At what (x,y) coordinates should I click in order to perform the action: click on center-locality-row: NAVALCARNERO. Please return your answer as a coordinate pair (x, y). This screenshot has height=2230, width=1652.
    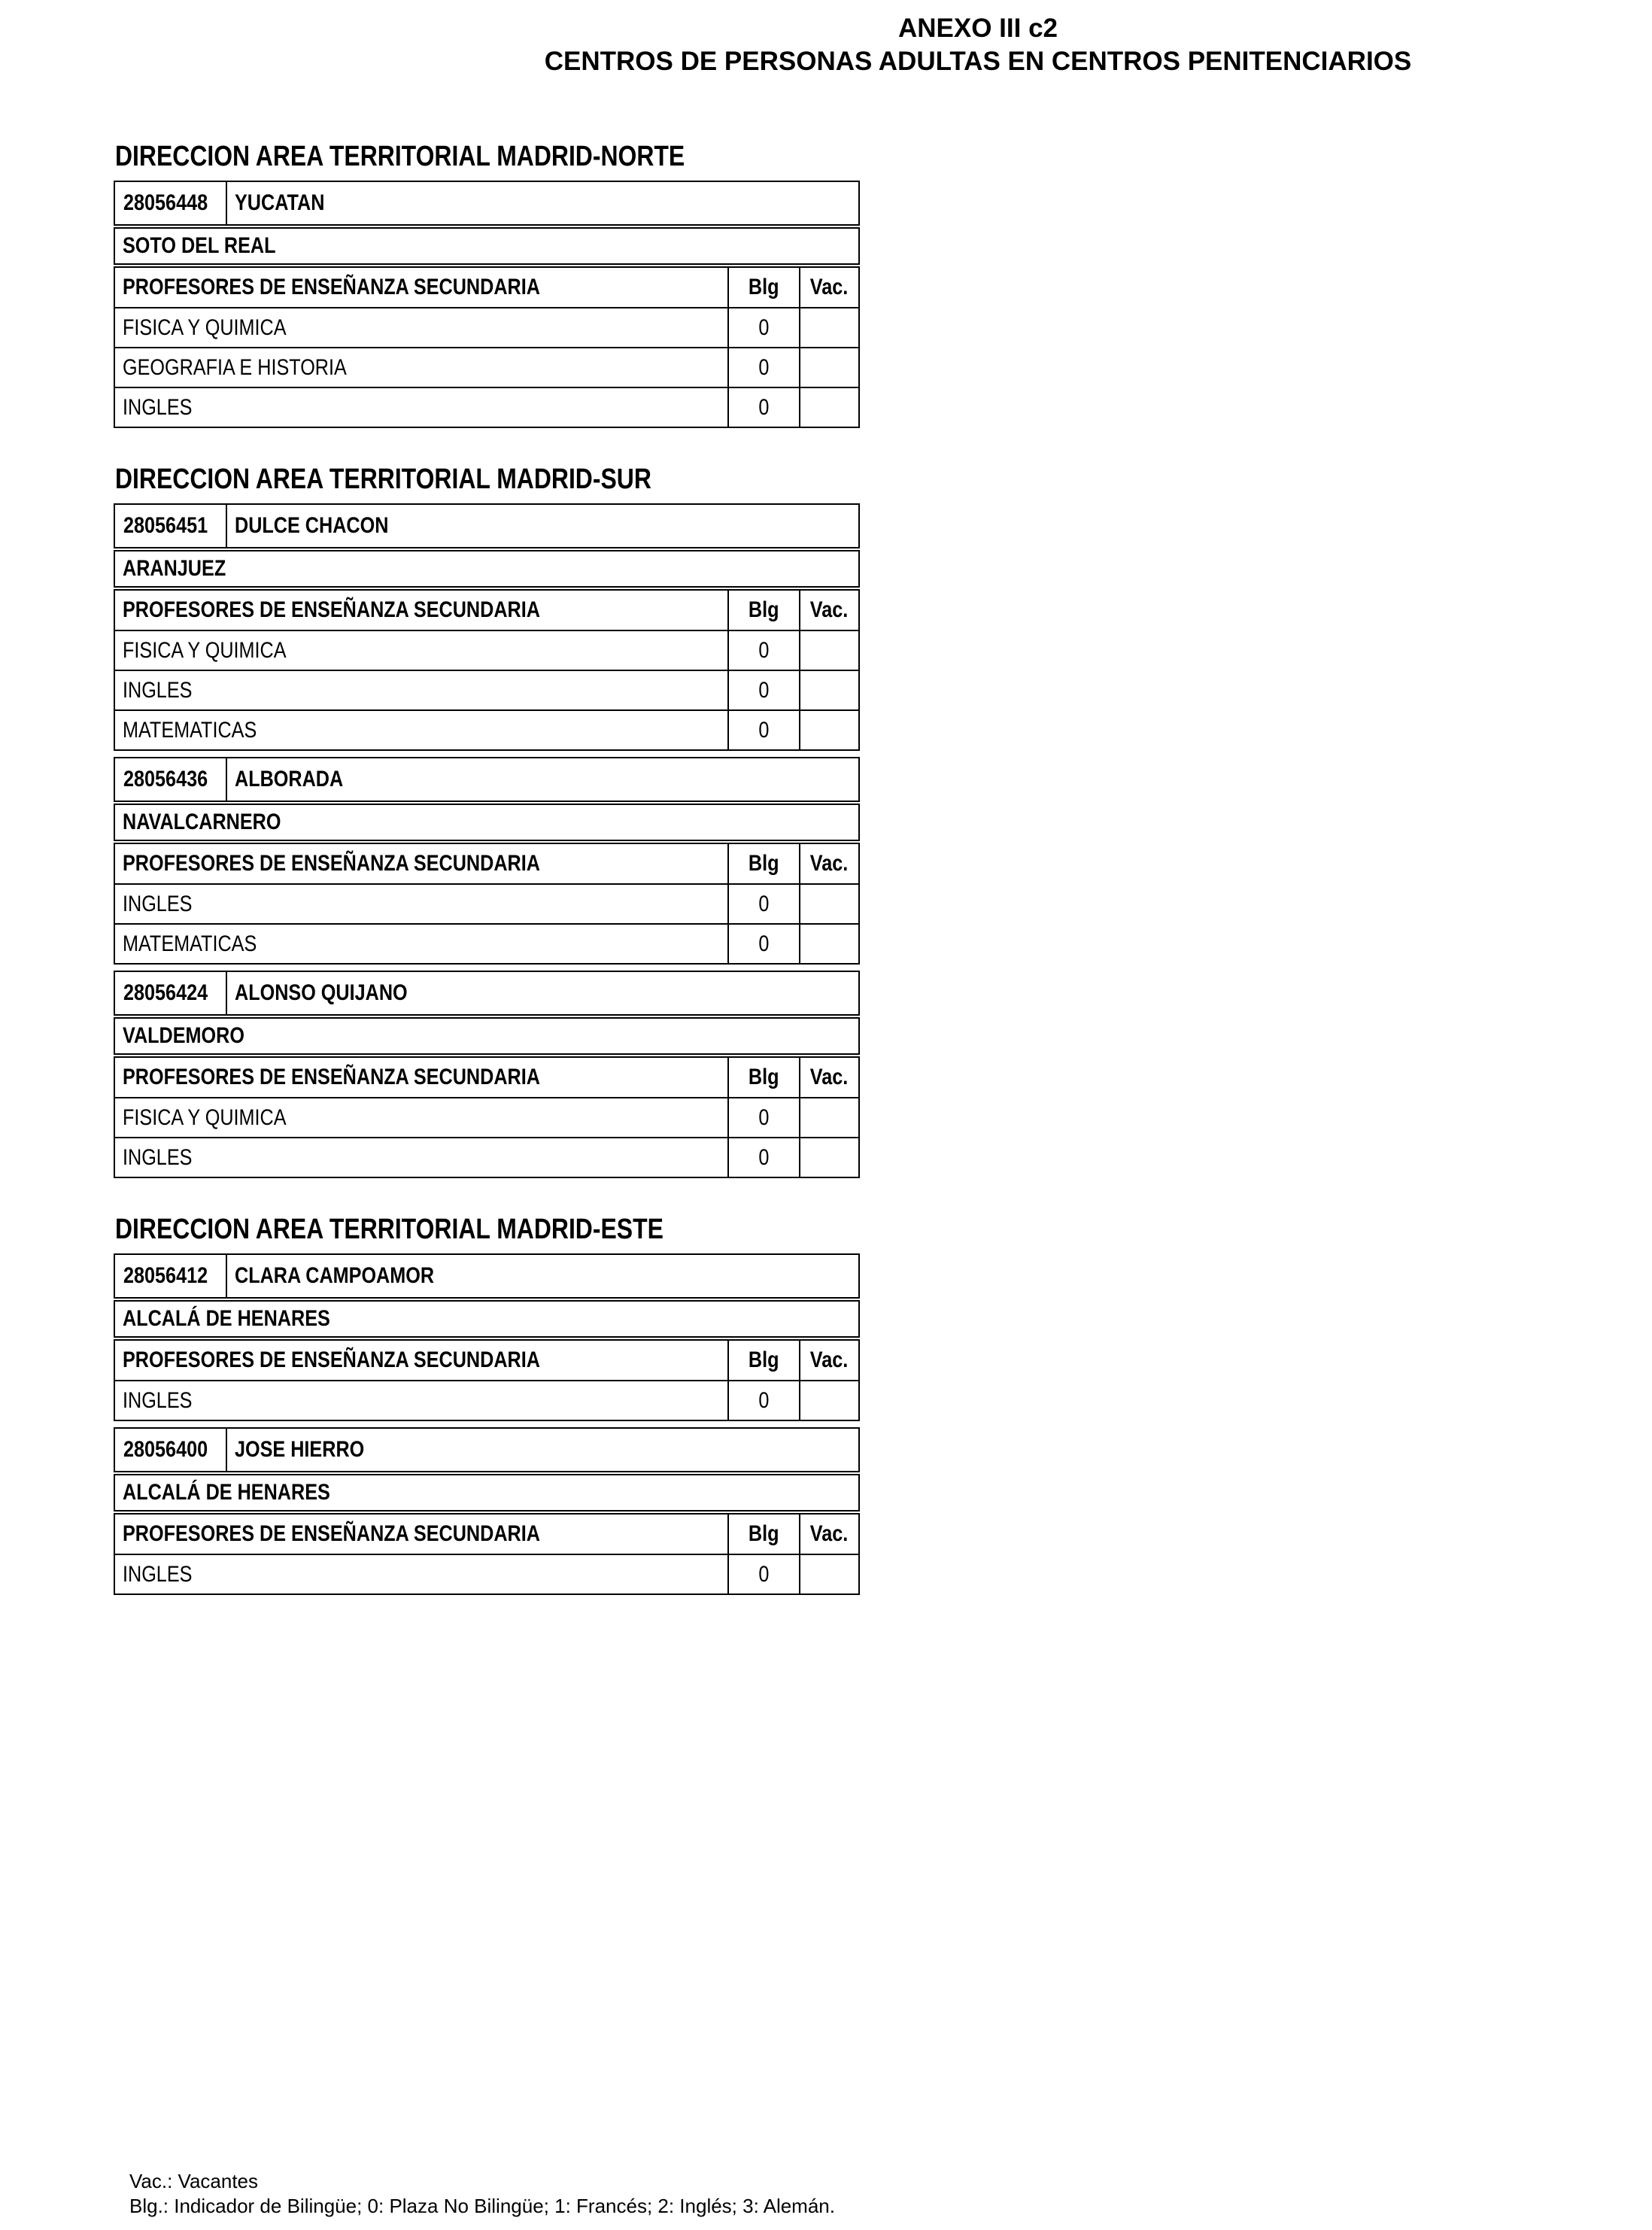
    Looking at the image, I should click on (487, 822).